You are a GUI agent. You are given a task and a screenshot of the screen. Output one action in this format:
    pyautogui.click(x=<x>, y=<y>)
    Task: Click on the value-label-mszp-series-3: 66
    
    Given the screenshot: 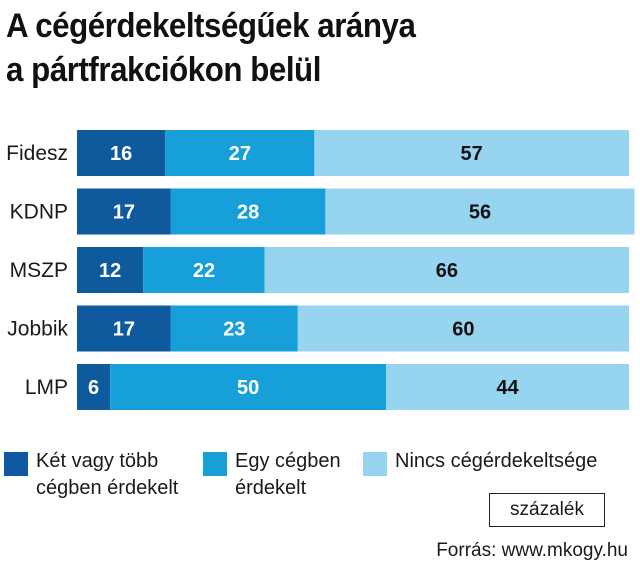 What is the action you would take?
    pyautogui.click(x=447, y=271)
    